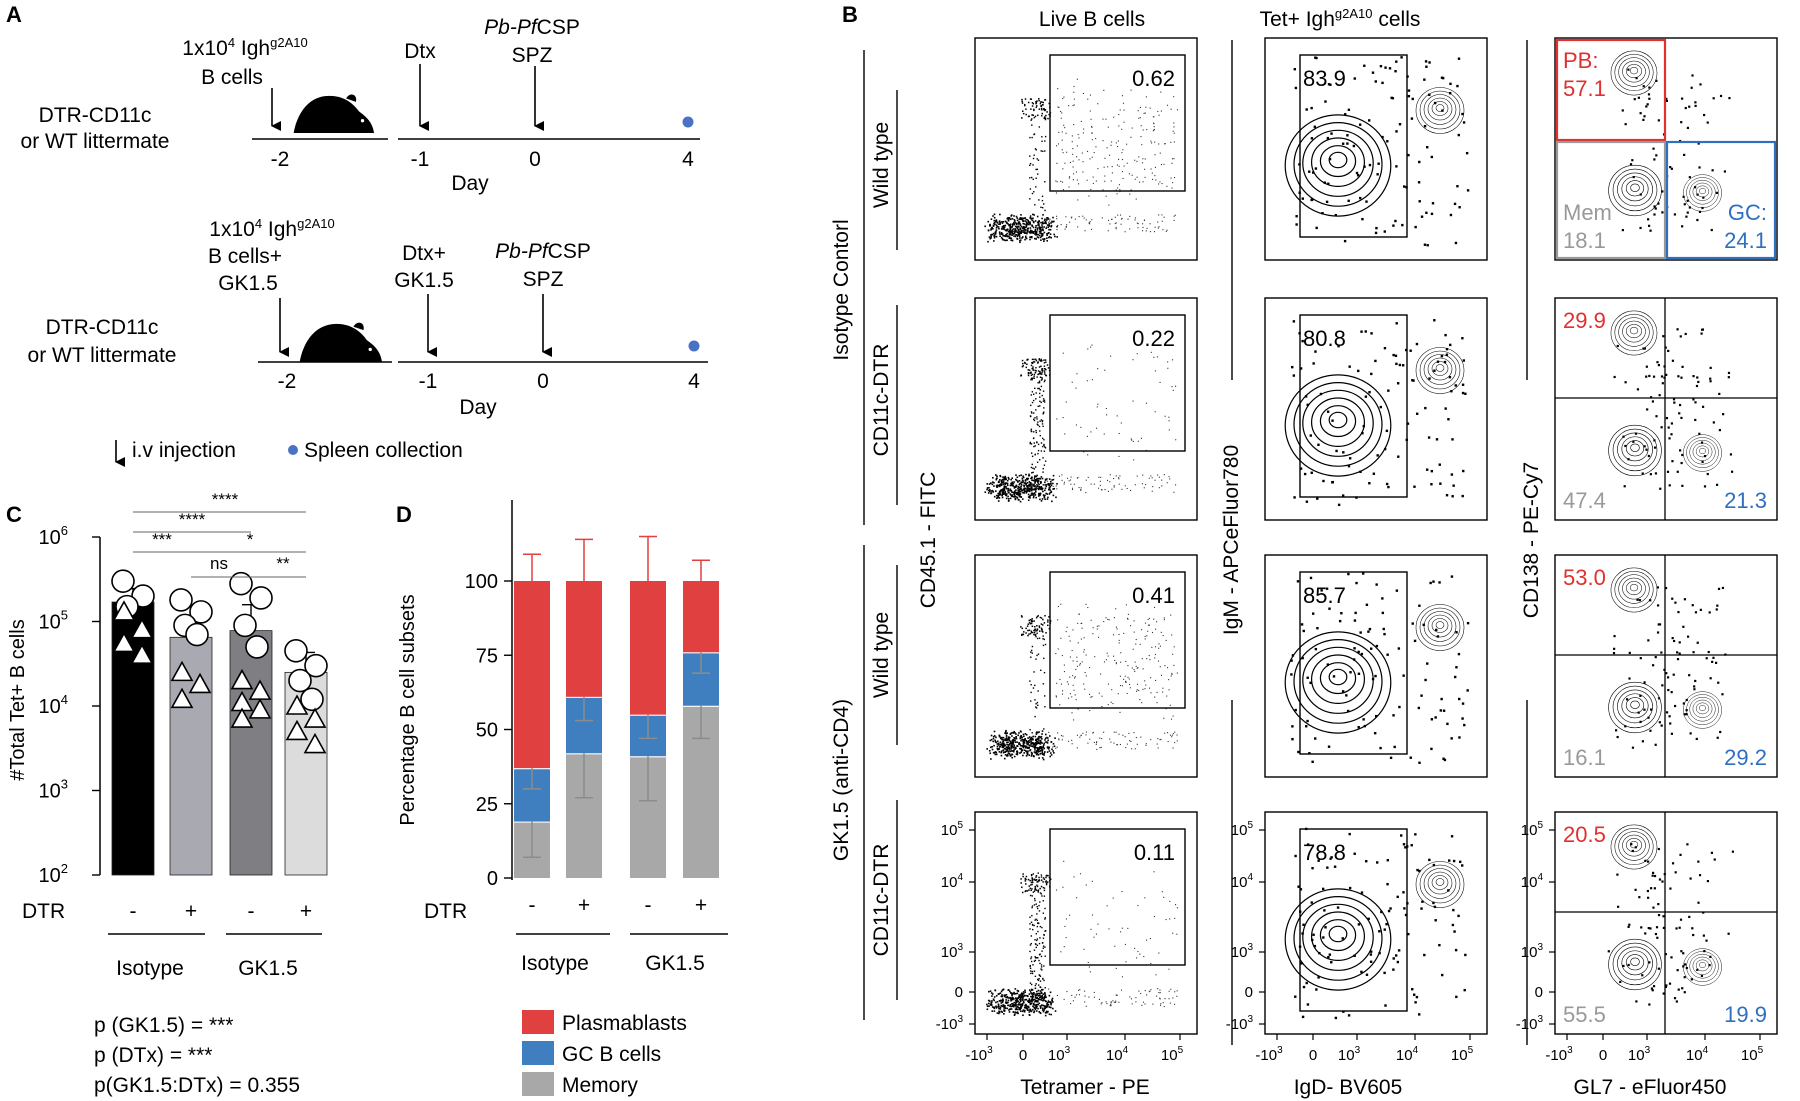  Describe the element at coordinates (1348, 1087) in the screenshot. I see `col2-xlabel: IgD- BV605` at that location.